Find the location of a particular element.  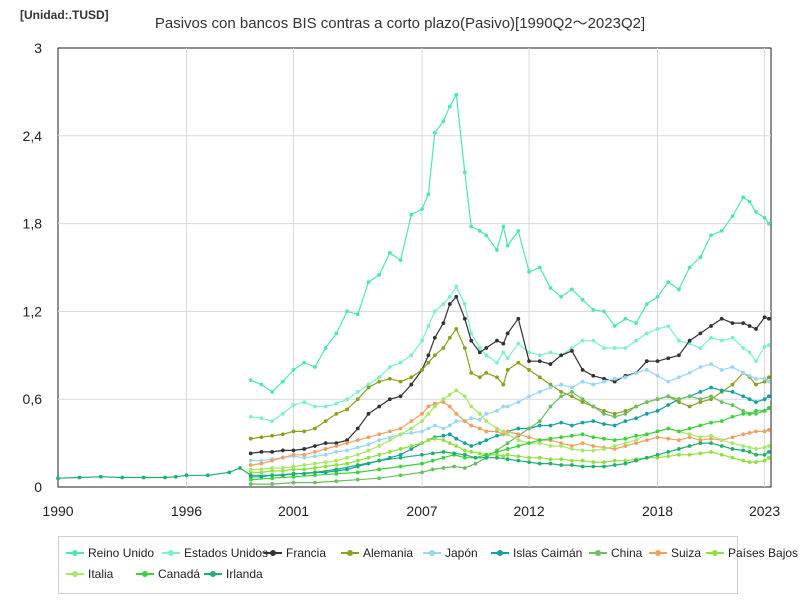

x-tick-label: 2012 is located at coordinates (528, 511).